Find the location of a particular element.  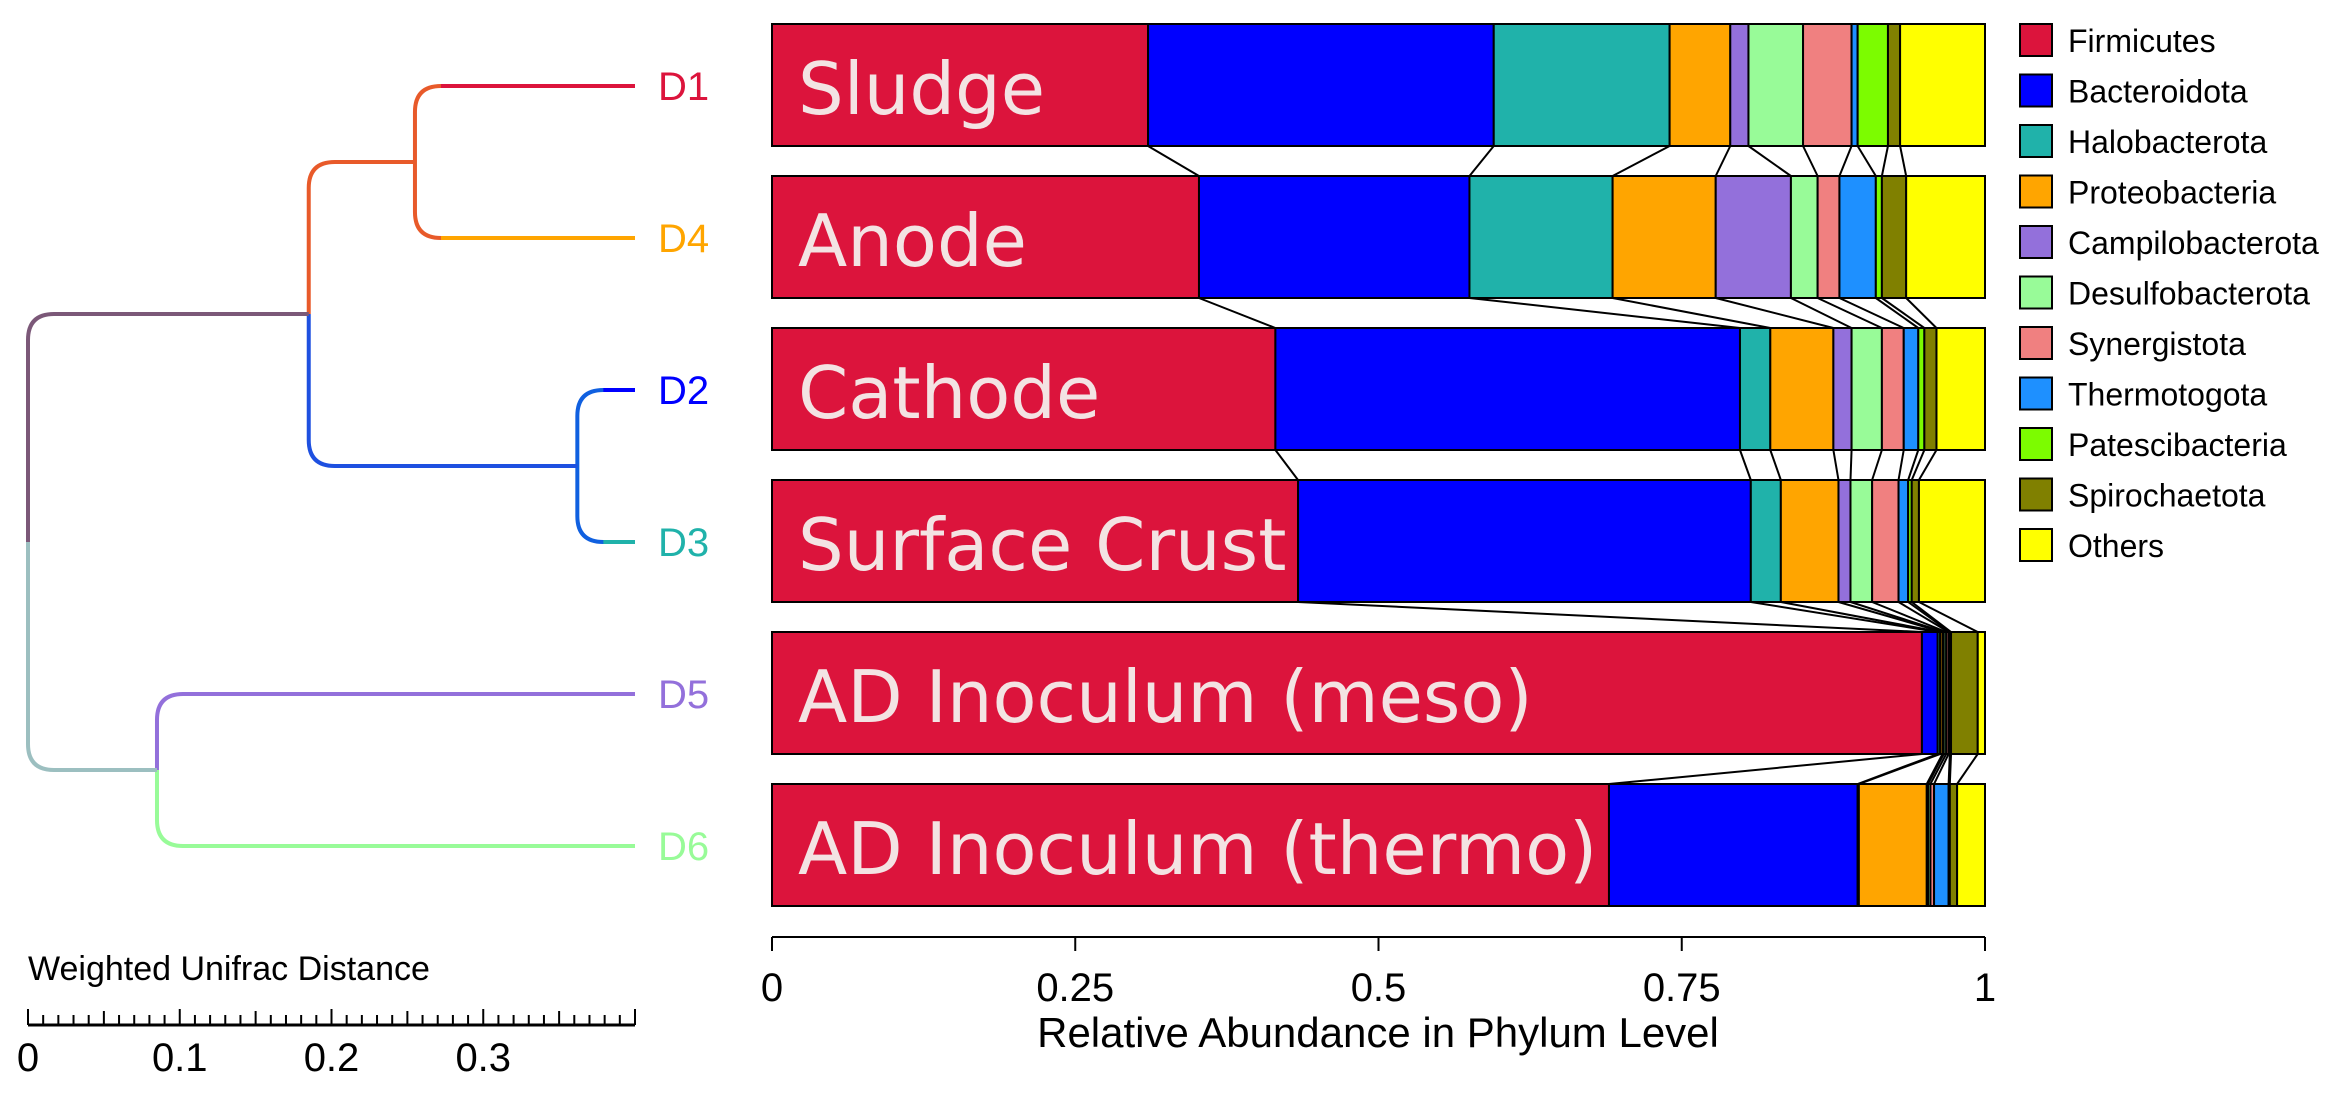

leaf-label-d5: D5 is located at coordinates (683, 695).